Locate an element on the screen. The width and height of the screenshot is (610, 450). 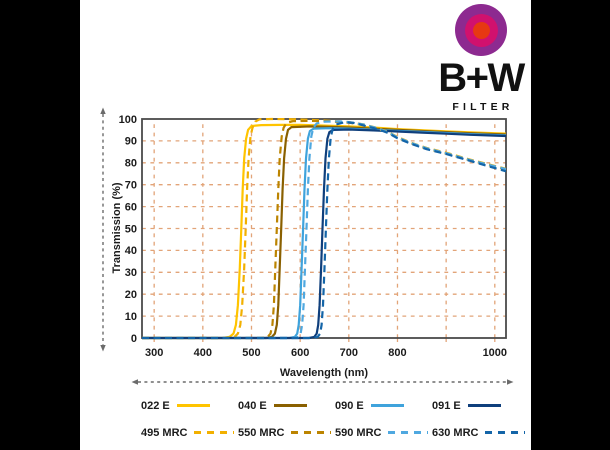
x-range-arrow is located at coordinates (322, 382).